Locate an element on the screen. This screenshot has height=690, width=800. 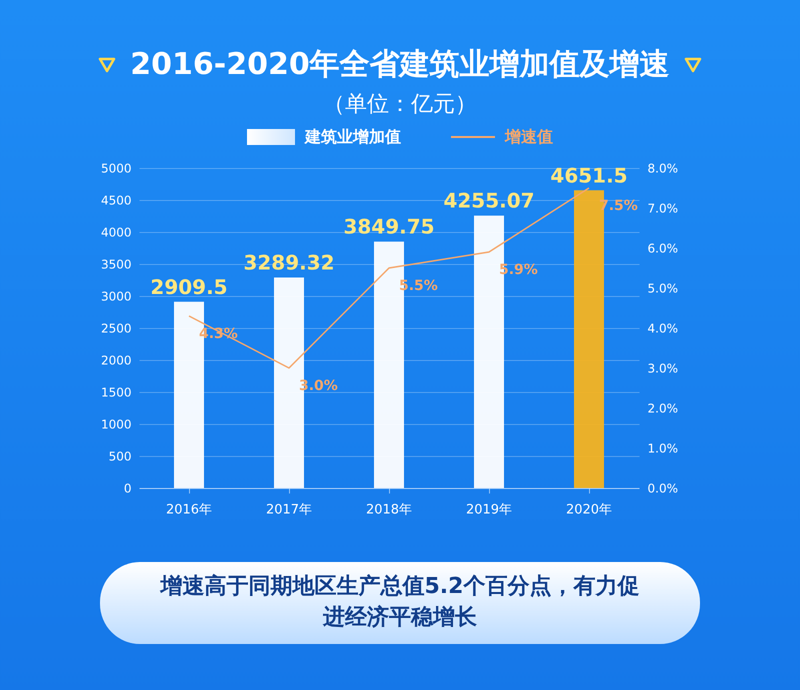
y2-tick-label: 2.0% is located at coordinates (663, 409).